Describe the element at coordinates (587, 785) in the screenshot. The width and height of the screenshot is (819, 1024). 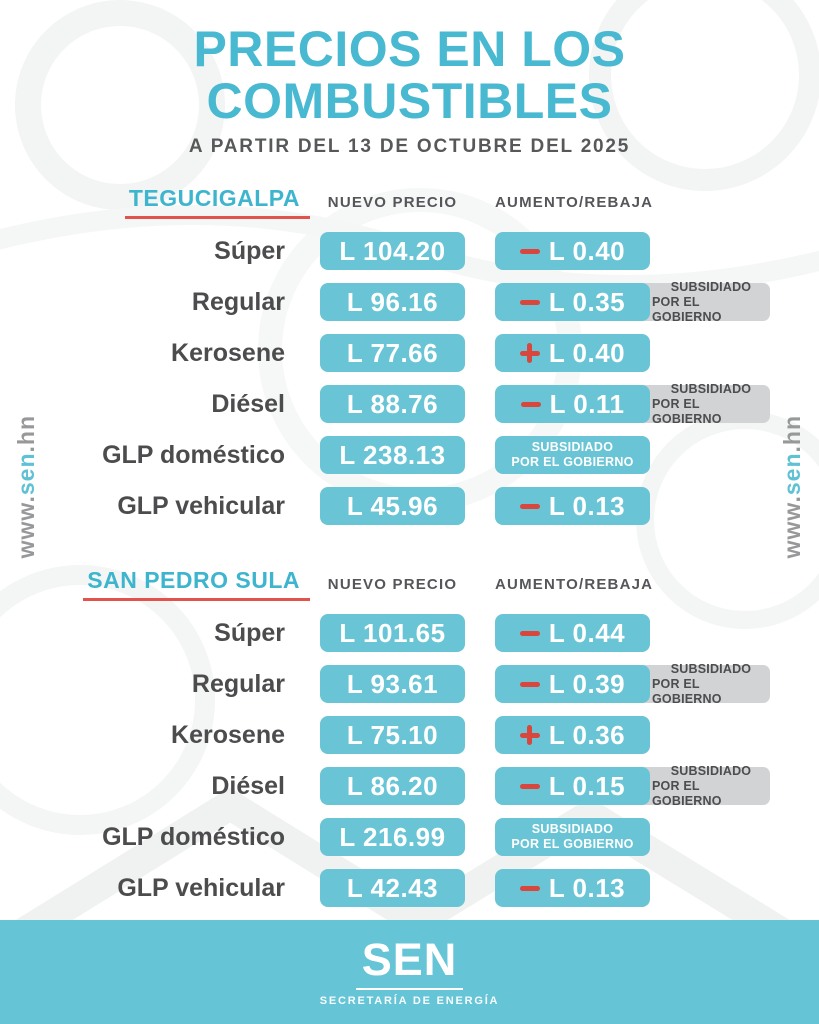
I see `change-amount: L 0.15` at that location.